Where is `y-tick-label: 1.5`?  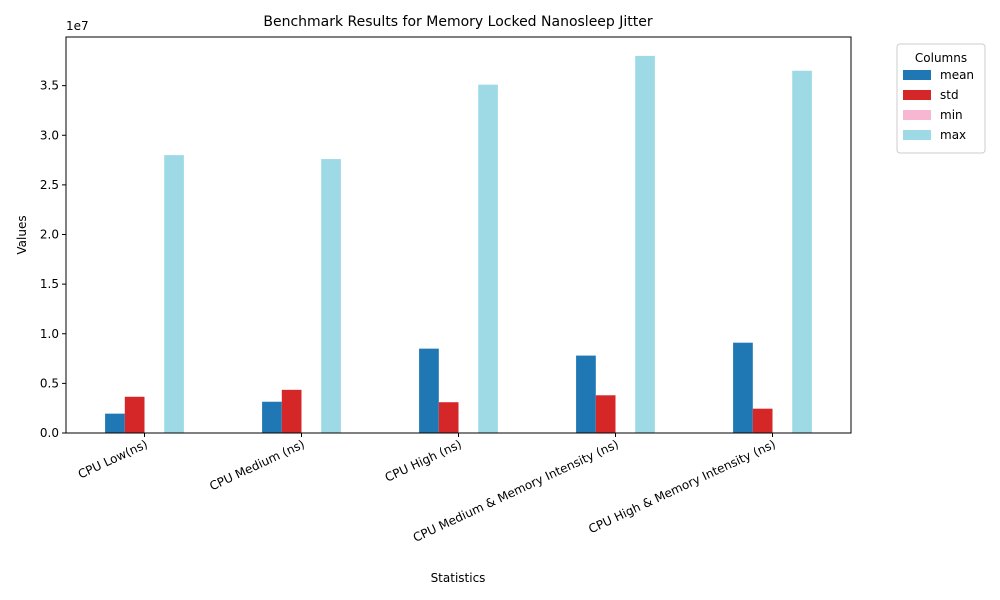
y-tick-label: 1.5 is located at coordinates (49, 284).